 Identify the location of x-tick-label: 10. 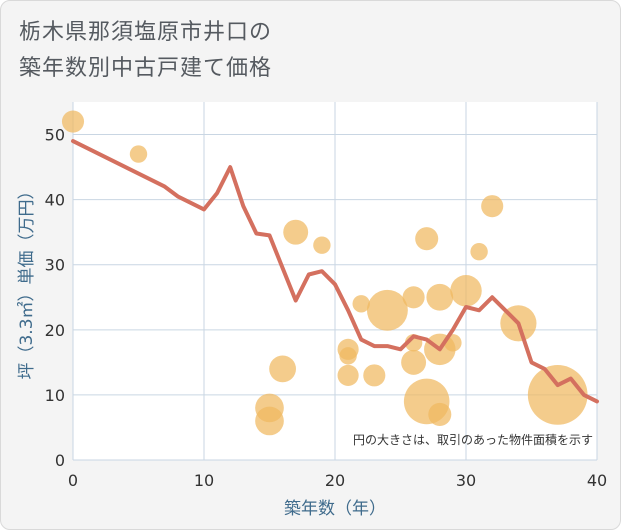
(204, 480).